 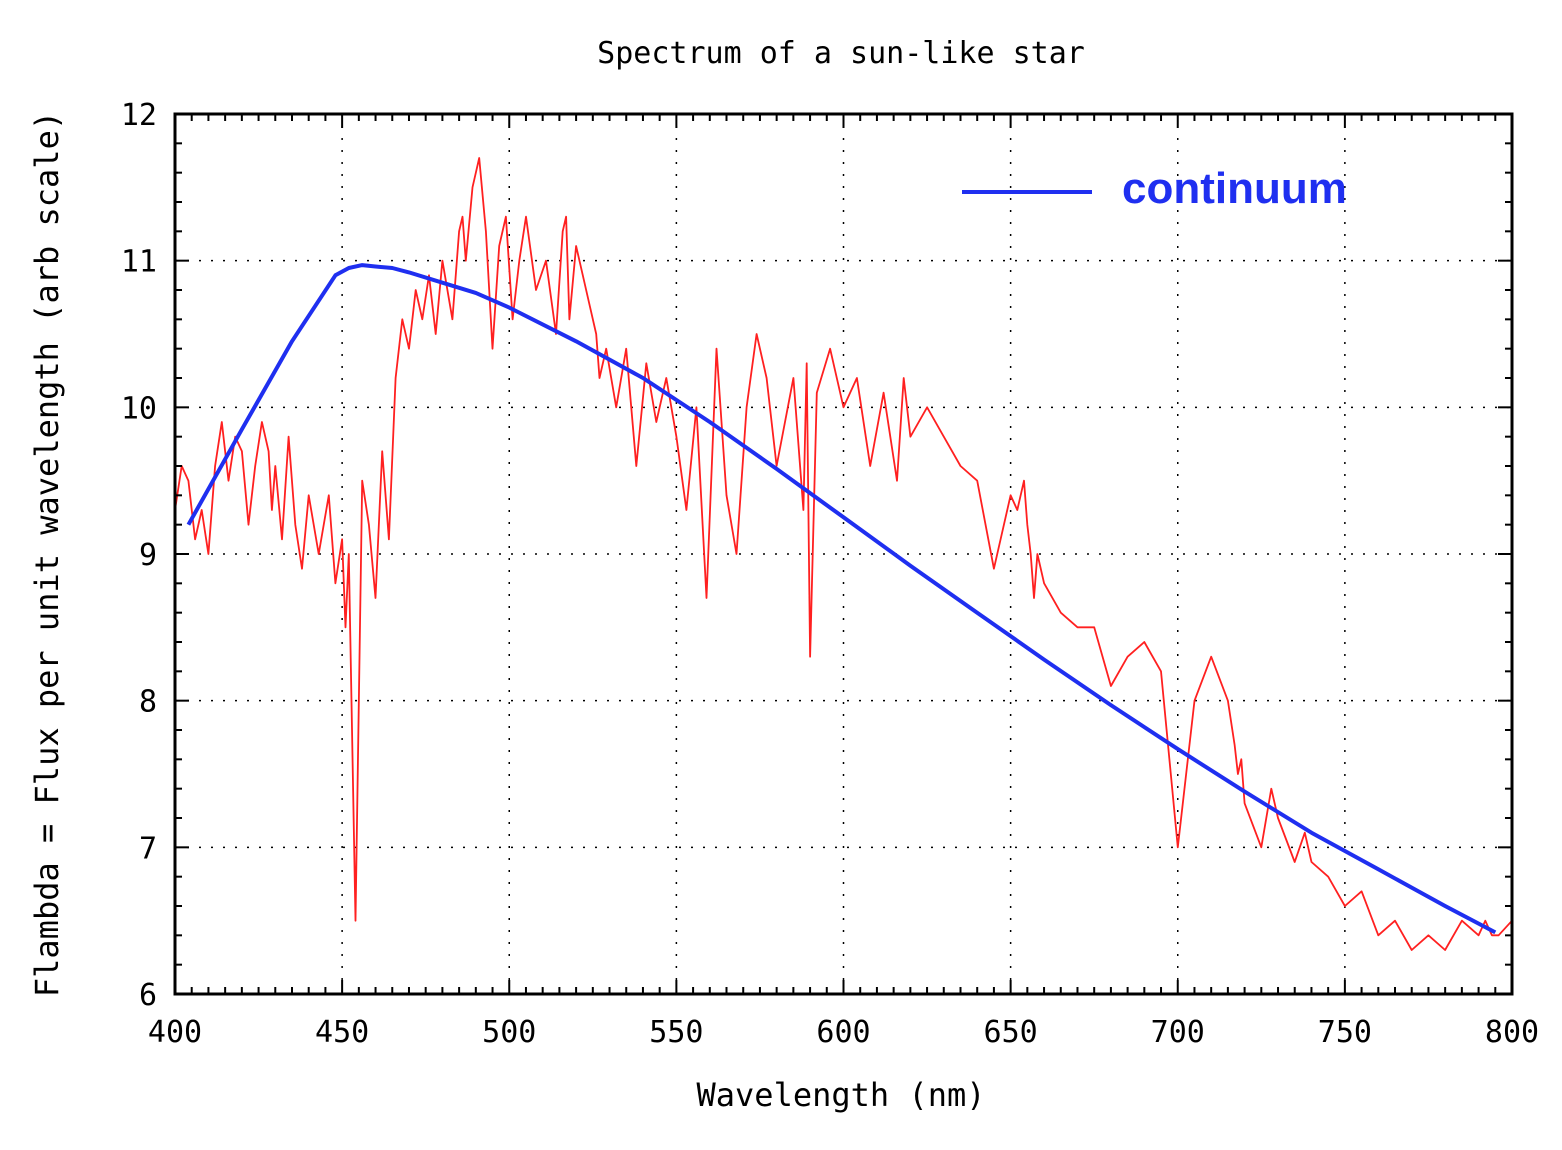 I want to click on y-tick-label: 10, so click(x=139, y=408).